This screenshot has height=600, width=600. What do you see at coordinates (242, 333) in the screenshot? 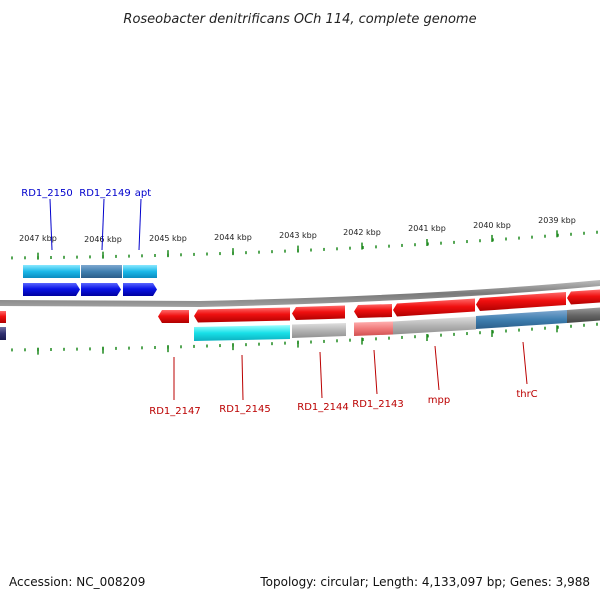
I see `gene-RD1_2145-cog` at bounding box center [242, 333].